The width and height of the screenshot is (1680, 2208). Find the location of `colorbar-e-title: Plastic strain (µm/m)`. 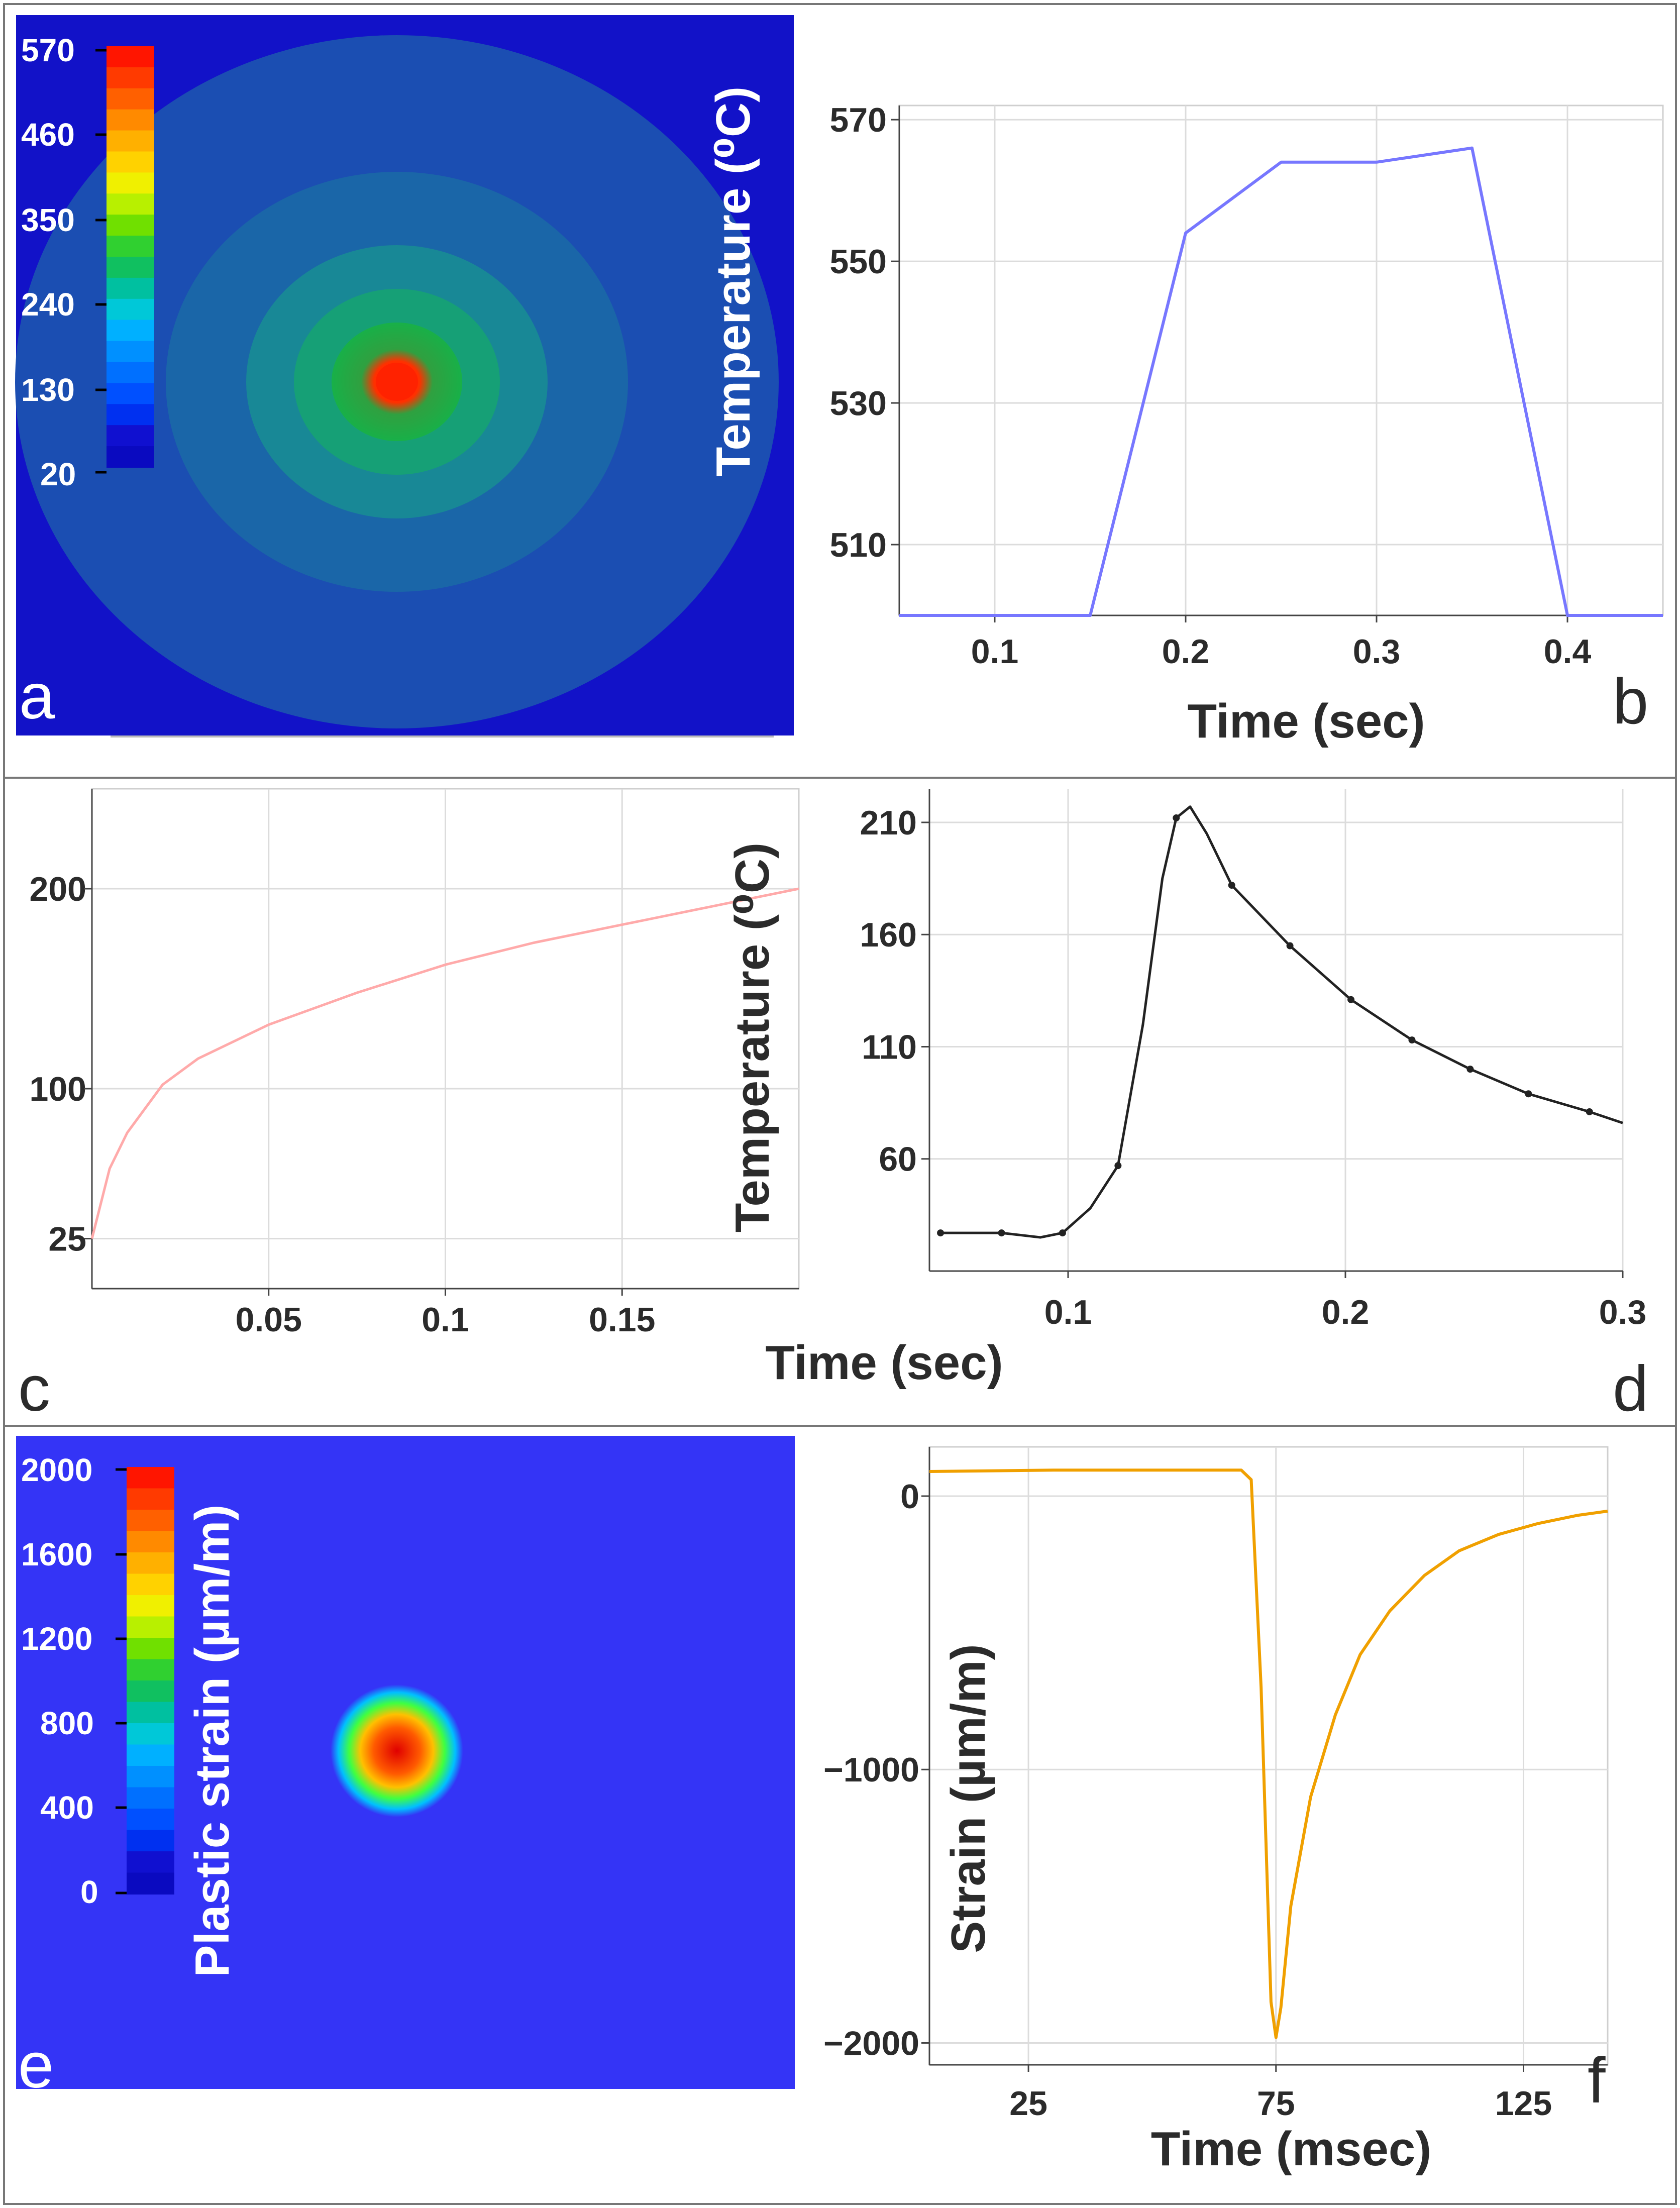

colorbar-e-title: Plastic strain (µm/m) is located at coordinates (212, 1741).